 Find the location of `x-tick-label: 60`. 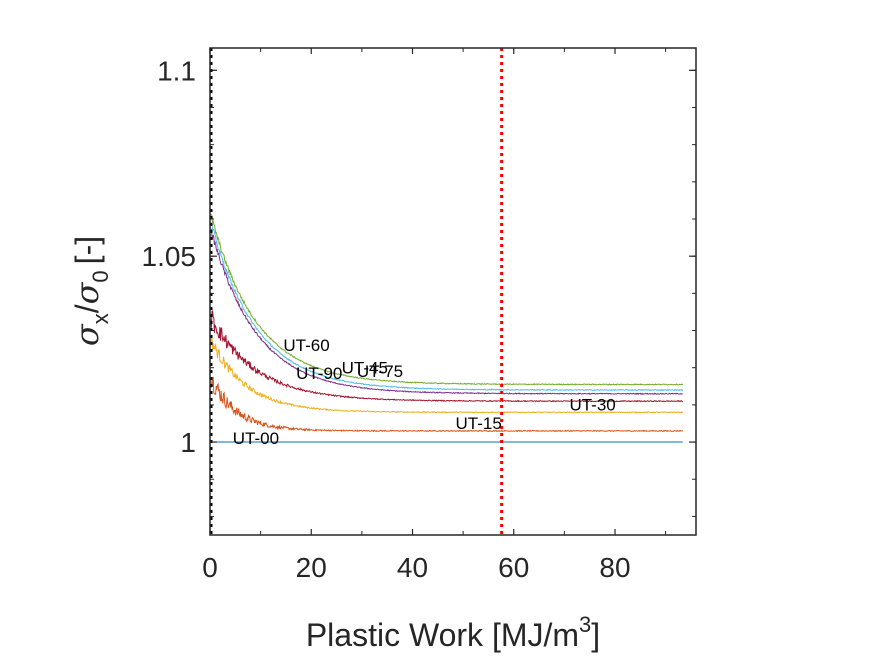

x-tick-label: 60 is located at coordinates (513, 567).